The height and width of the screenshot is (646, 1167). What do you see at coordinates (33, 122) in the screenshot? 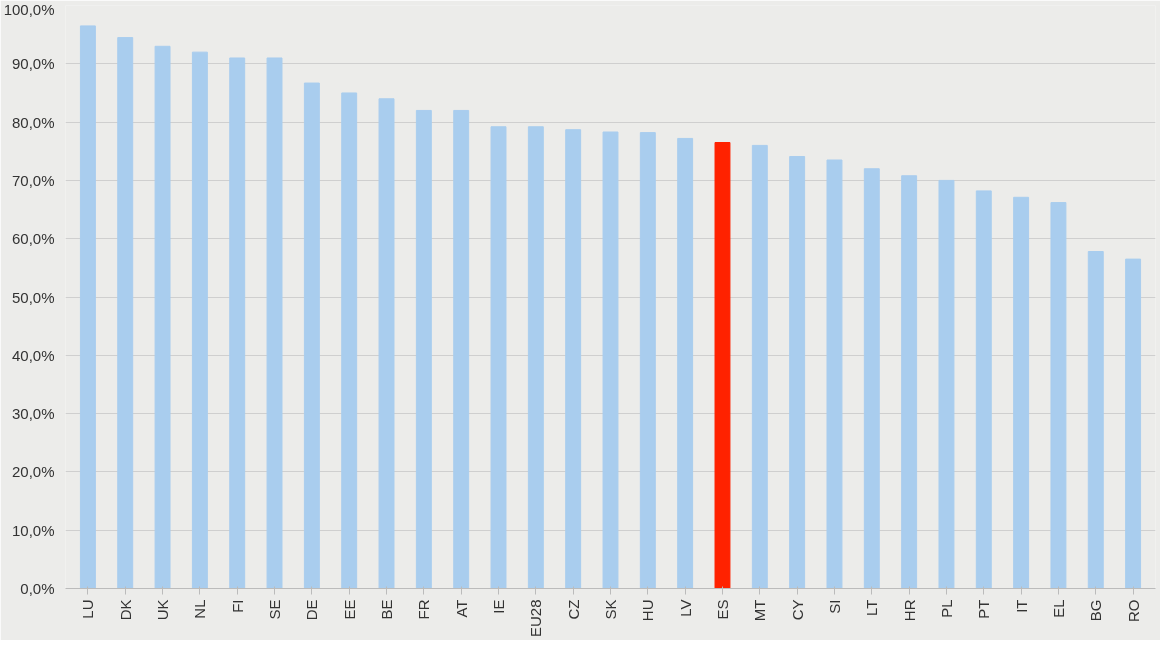
I see `y-tick-label: 80,0%` at bounding box center [33, 122].